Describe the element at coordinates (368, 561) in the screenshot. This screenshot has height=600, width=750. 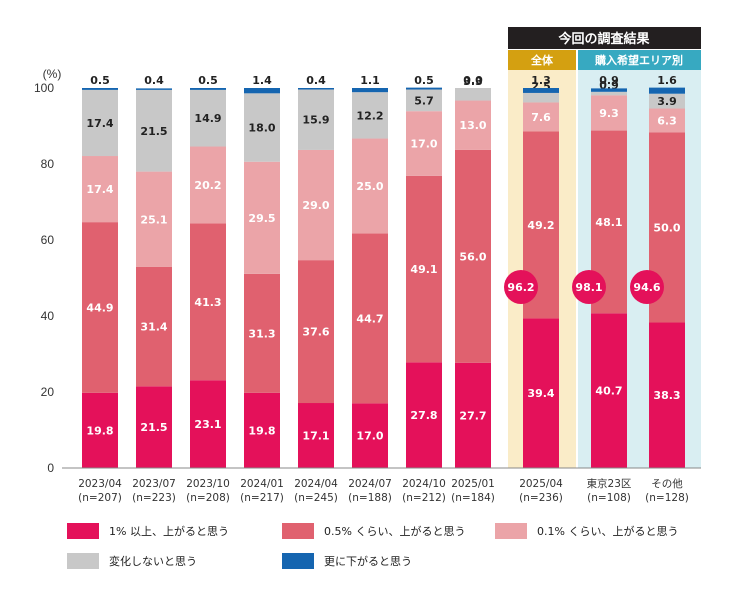
I see `legend-label: 更に下がると思う` at that location.